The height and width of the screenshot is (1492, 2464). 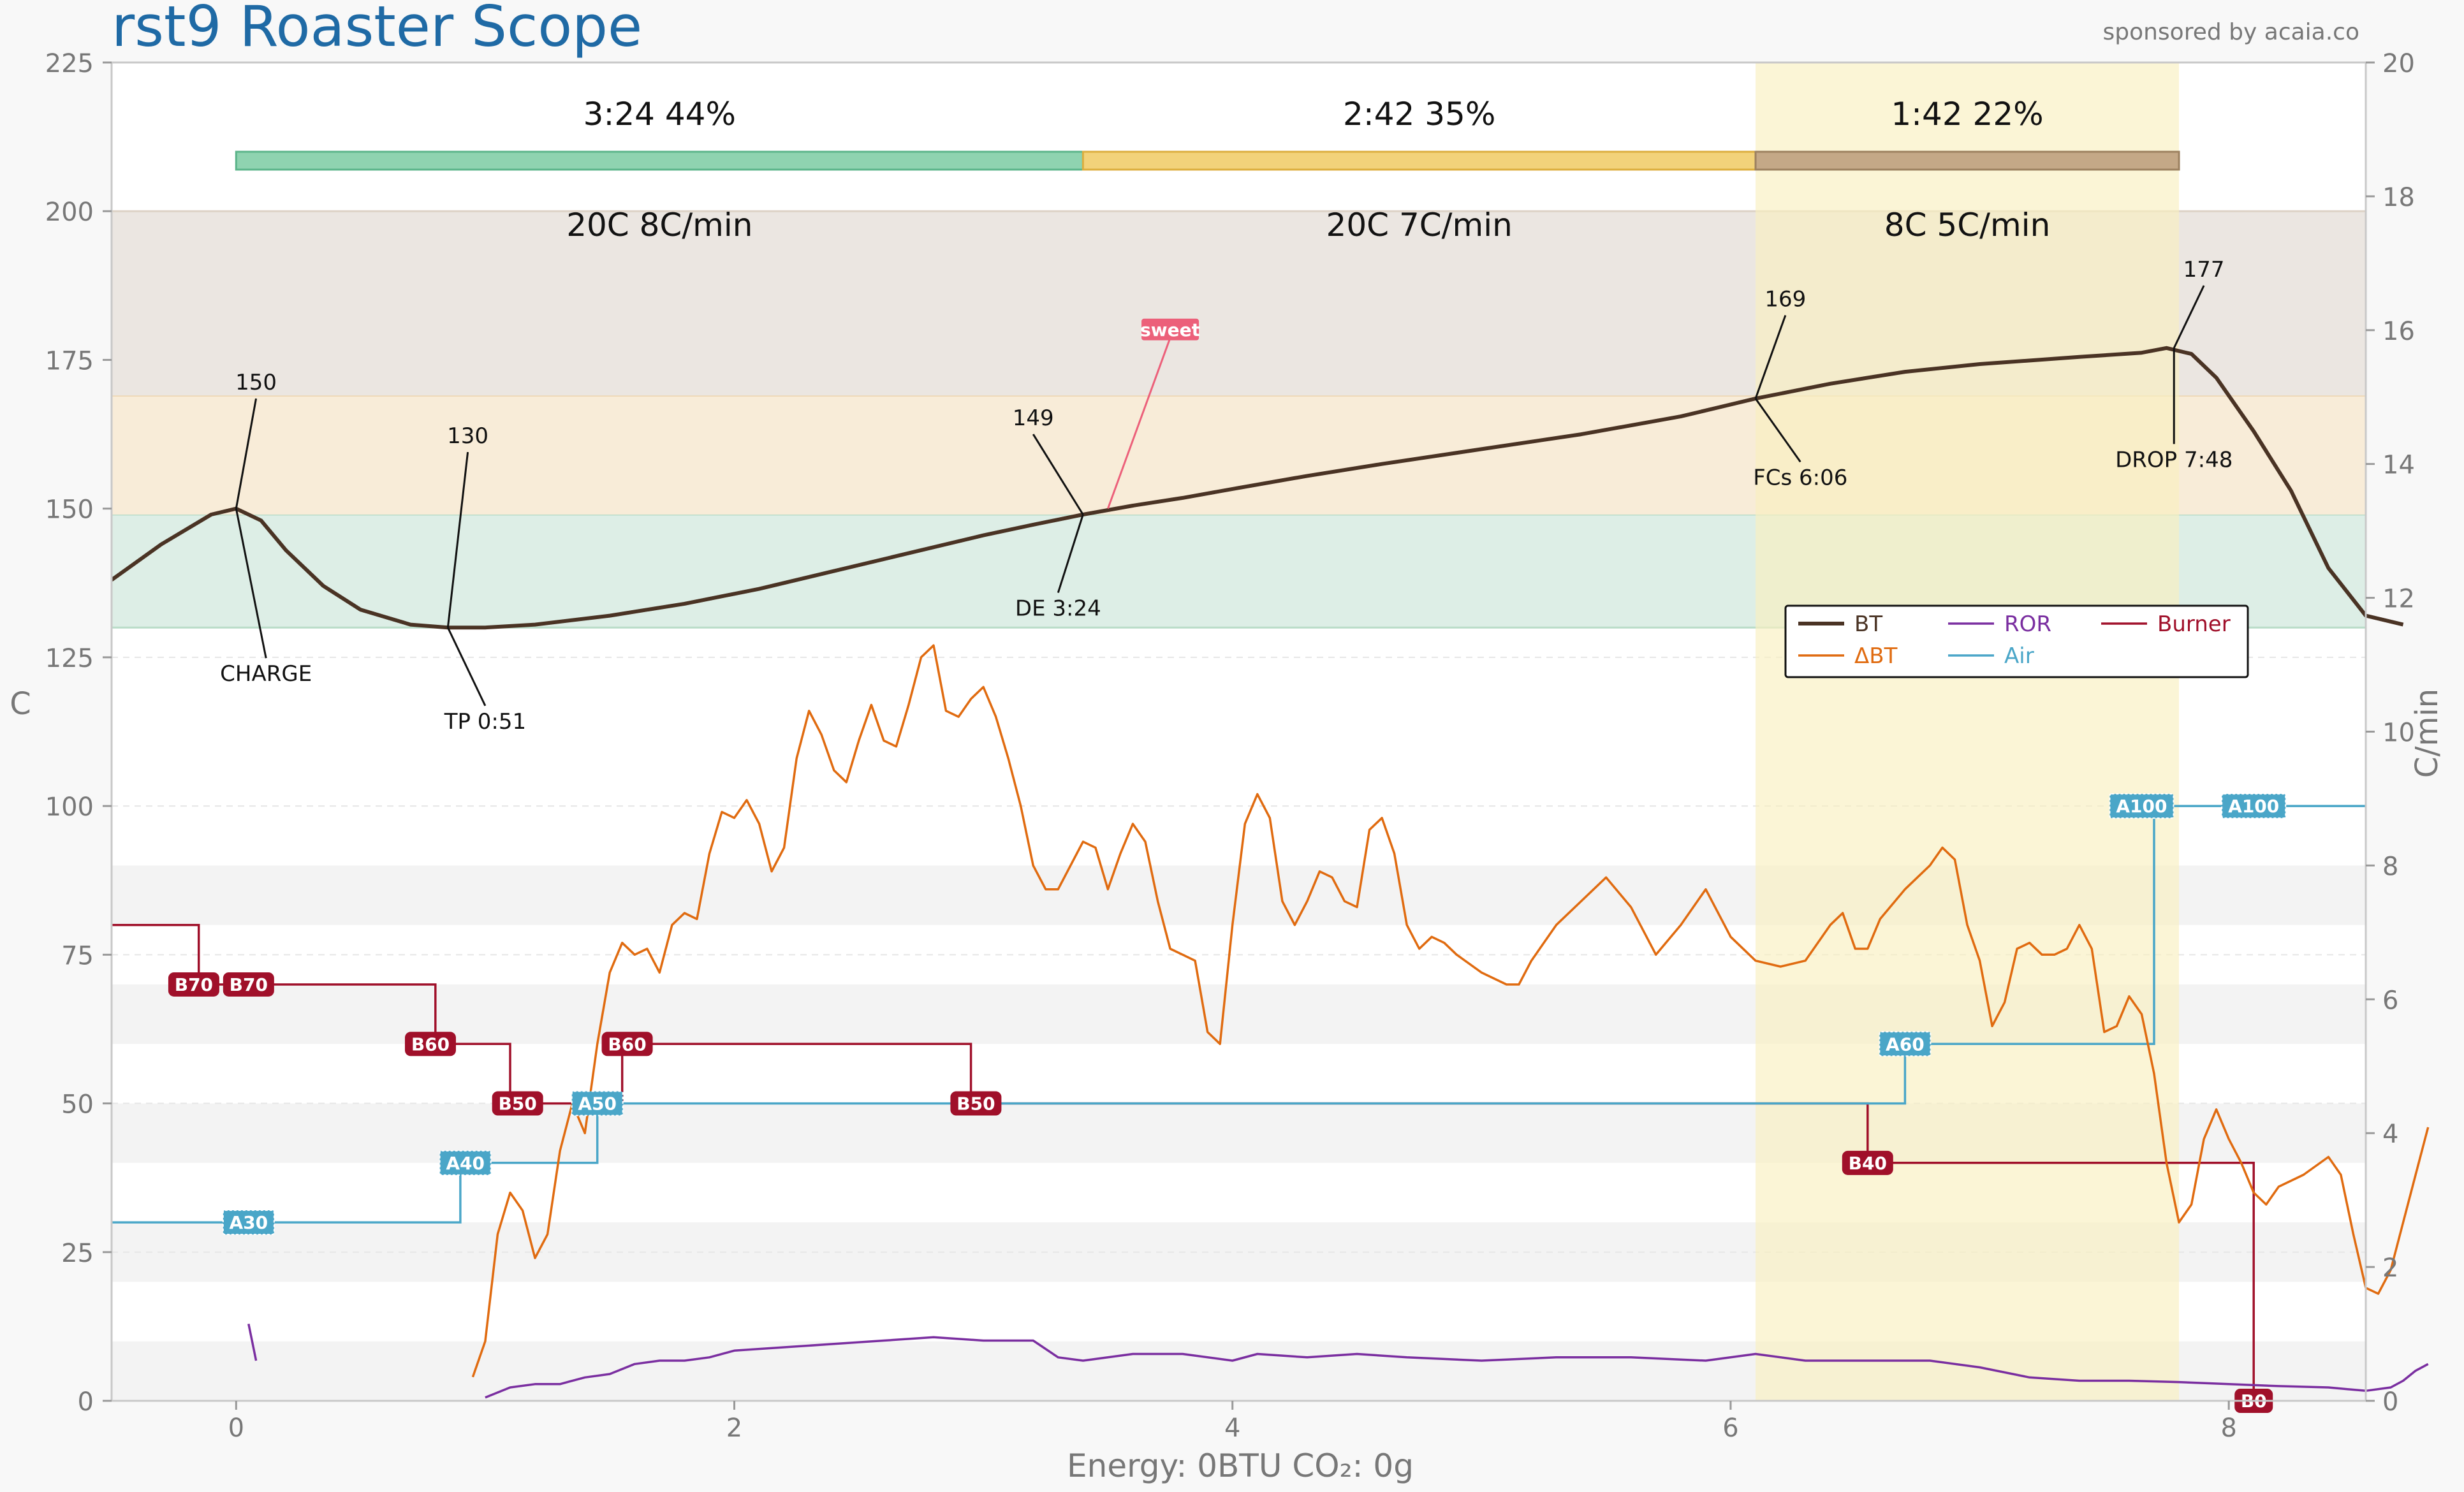 What do you see at coordinates (659, 114) in the screenshot?
I see `phase-label-dry: 3:24 44%` at bounding box center [659, 114].